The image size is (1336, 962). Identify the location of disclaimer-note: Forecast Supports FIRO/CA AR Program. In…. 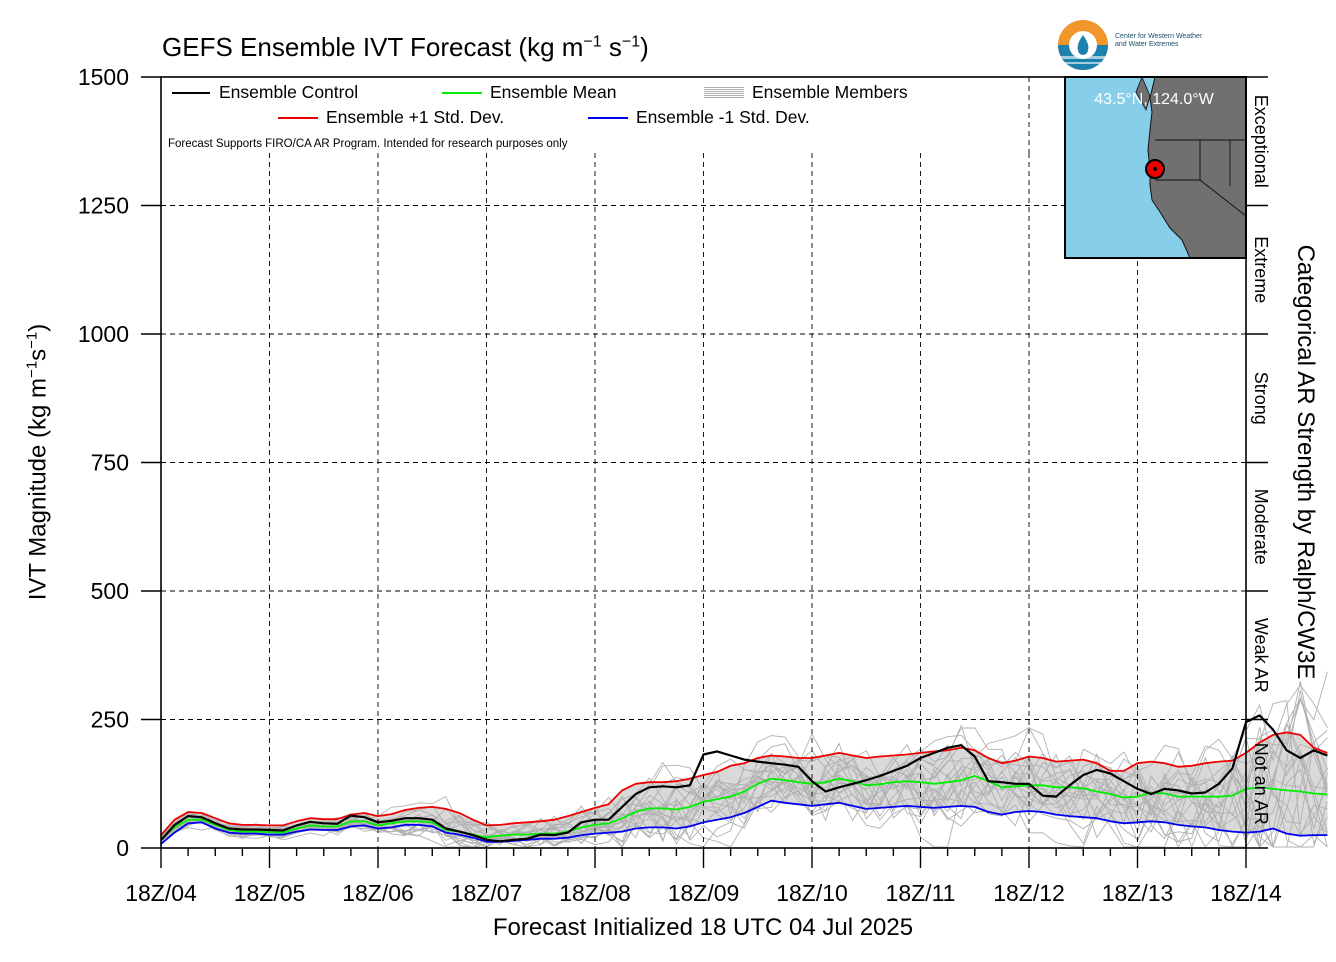
(368, 144).